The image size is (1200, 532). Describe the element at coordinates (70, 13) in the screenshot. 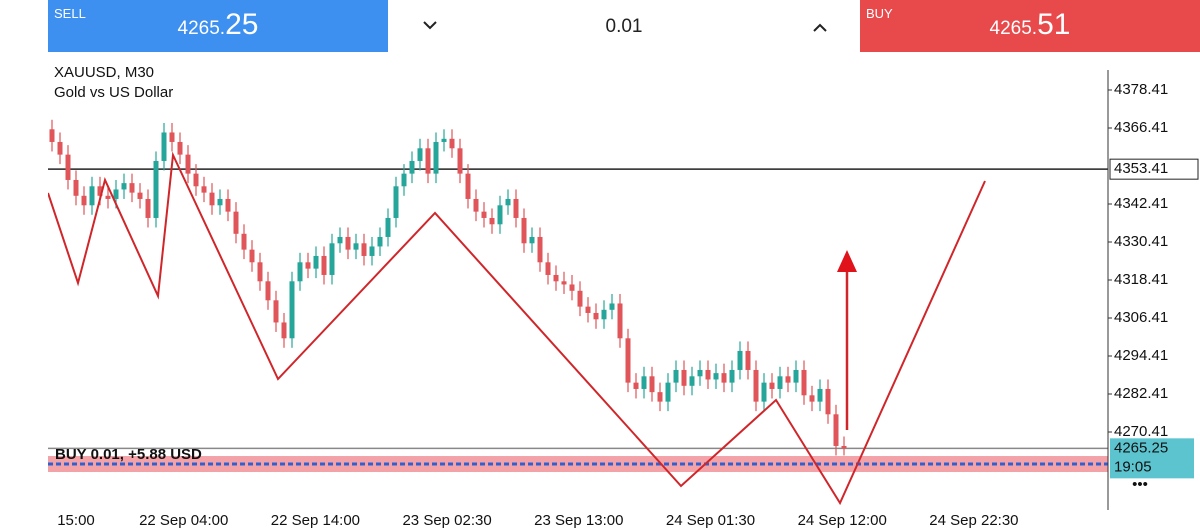

I see `sell-label: SELL` at that location.